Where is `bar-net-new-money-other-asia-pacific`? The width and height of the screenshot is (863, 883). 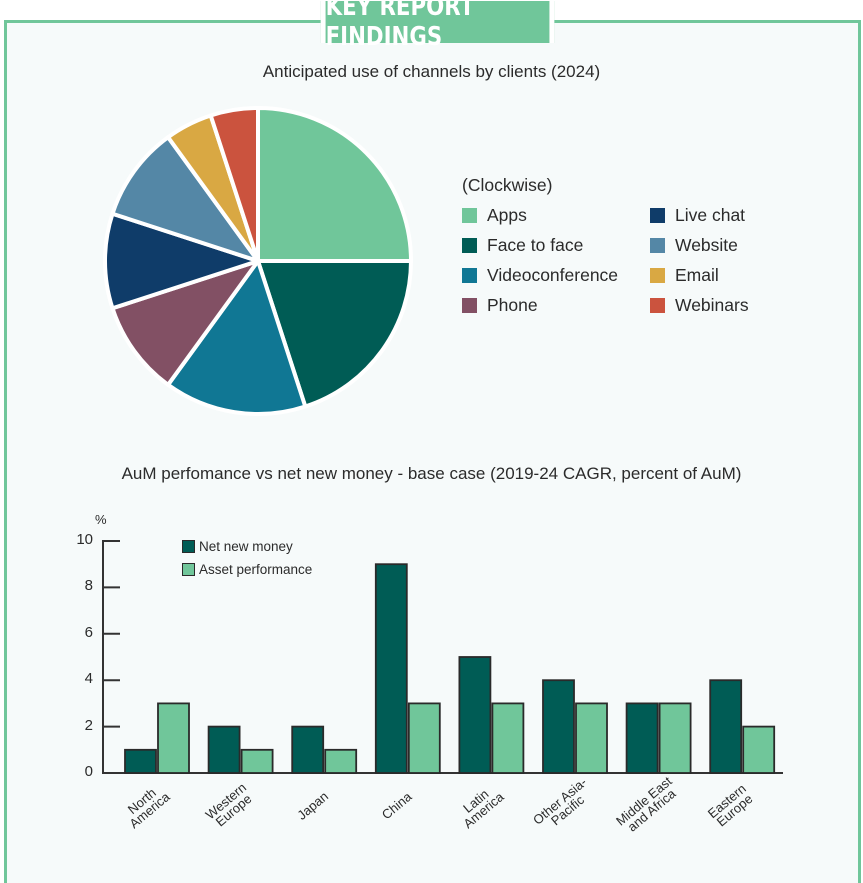
bar-net-new-money-other-asia-pacific is located at coordinates (558, 726).